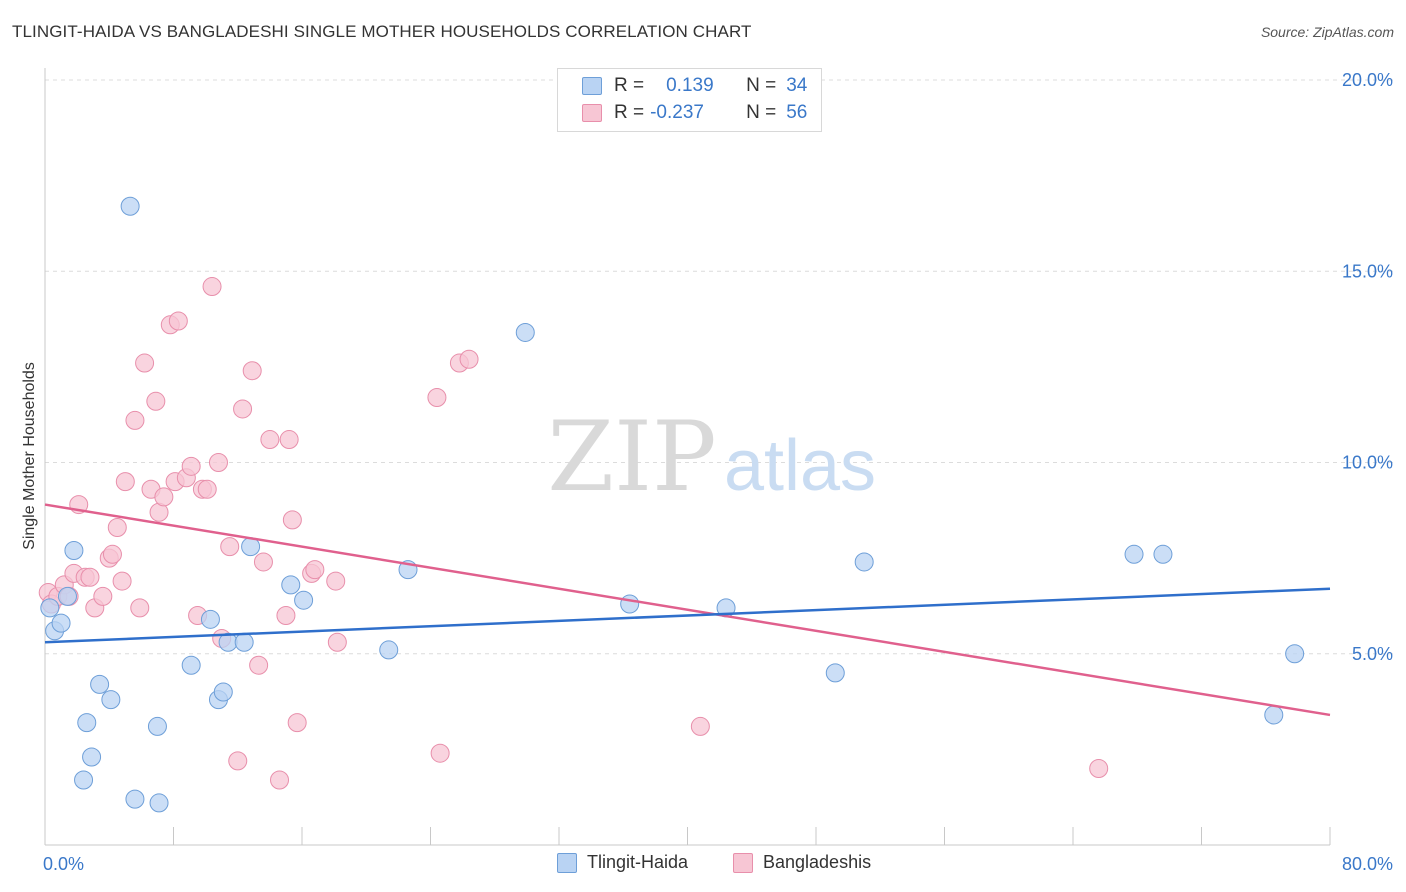 The height and width of the screenshot is (892, 1406). I want to click on x-tick-label: 0.0%, so click(63, 864).